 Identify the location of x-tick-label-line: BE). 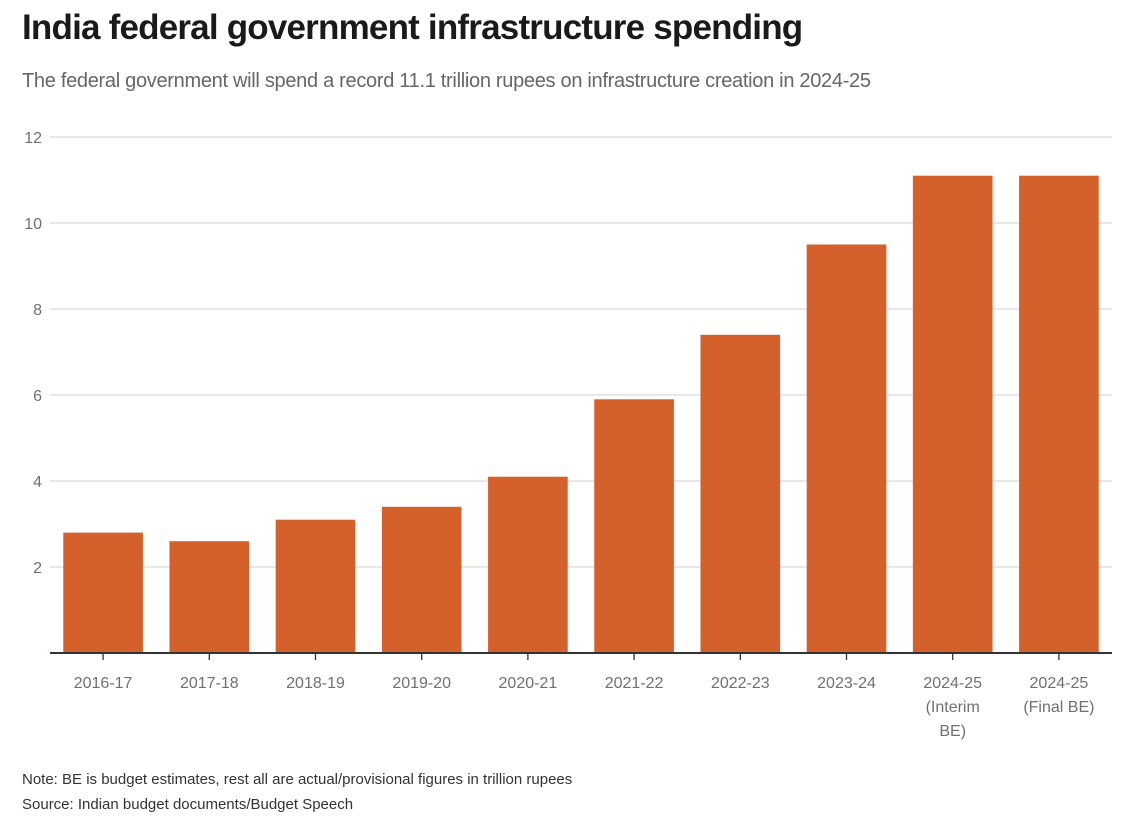
(952, 731).